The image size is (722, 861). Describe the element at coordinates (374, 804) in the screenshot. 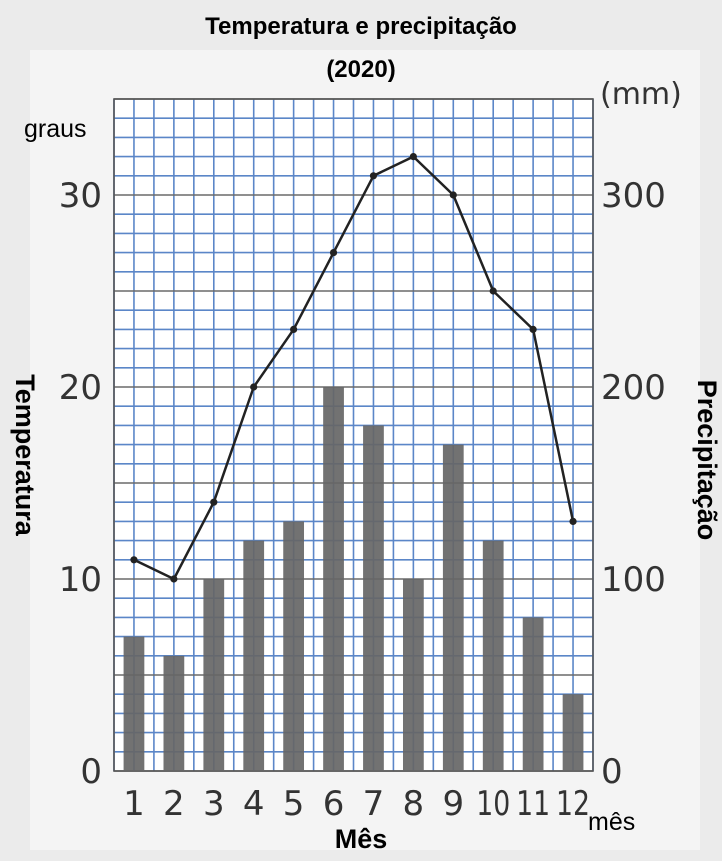

I see `x-tick-label: 7` at that location.